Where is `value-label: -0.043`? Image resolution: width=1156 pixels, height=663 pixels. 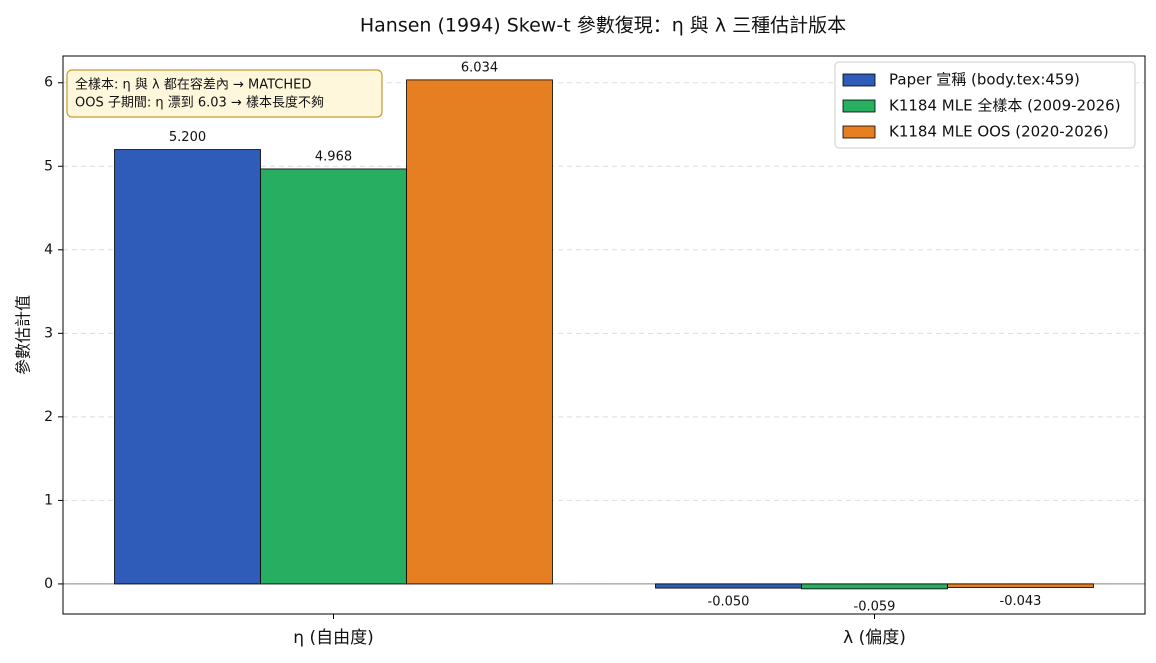 value-label: -0.043 is located at coordinates (1021, 601).